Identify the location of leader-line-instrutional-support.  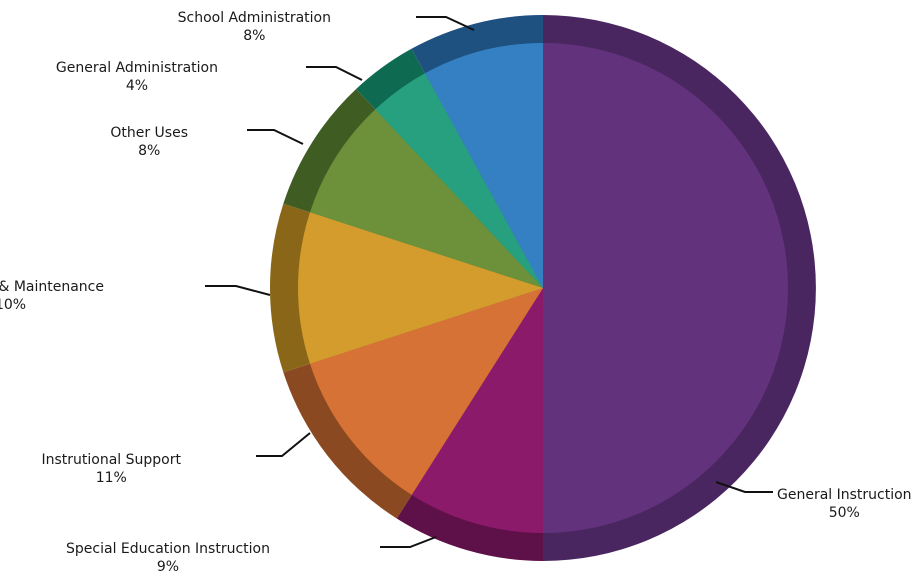
(283, 444).